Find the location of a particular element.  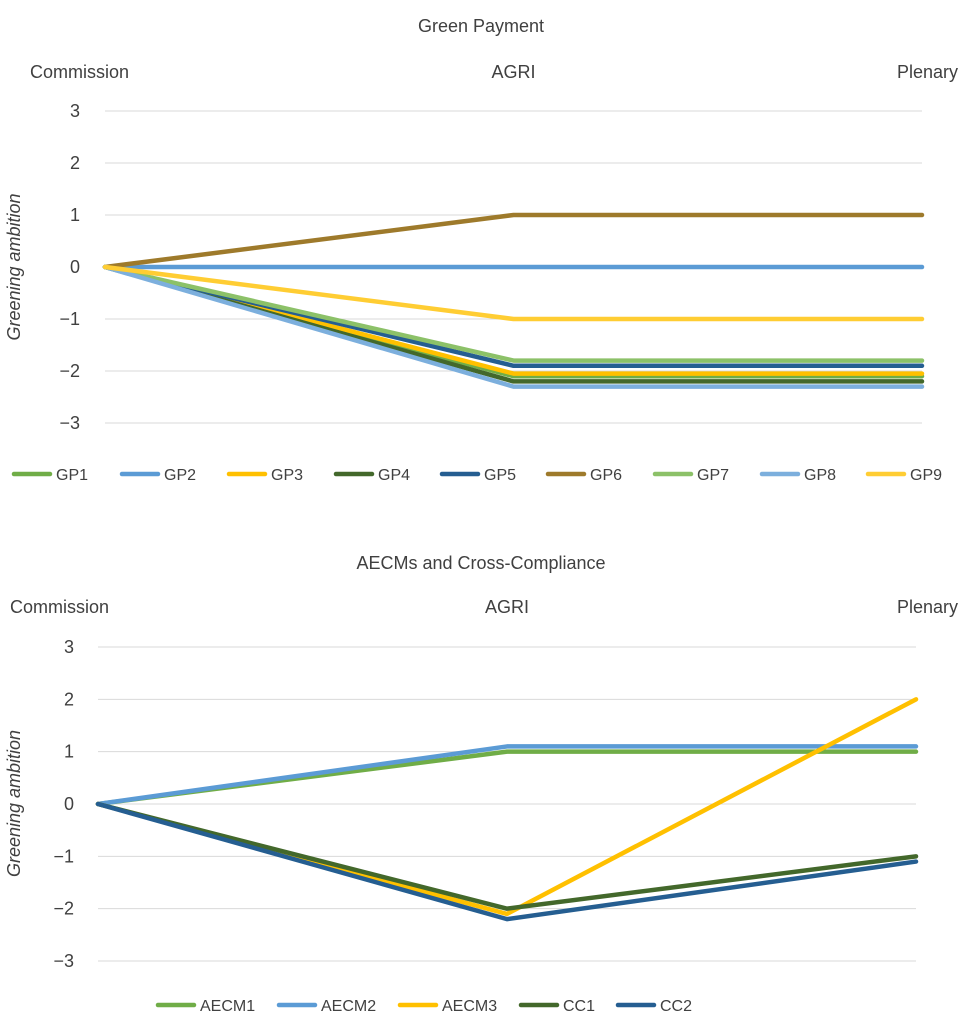

legend-label: GP7 is located at coordinates (713, 475).